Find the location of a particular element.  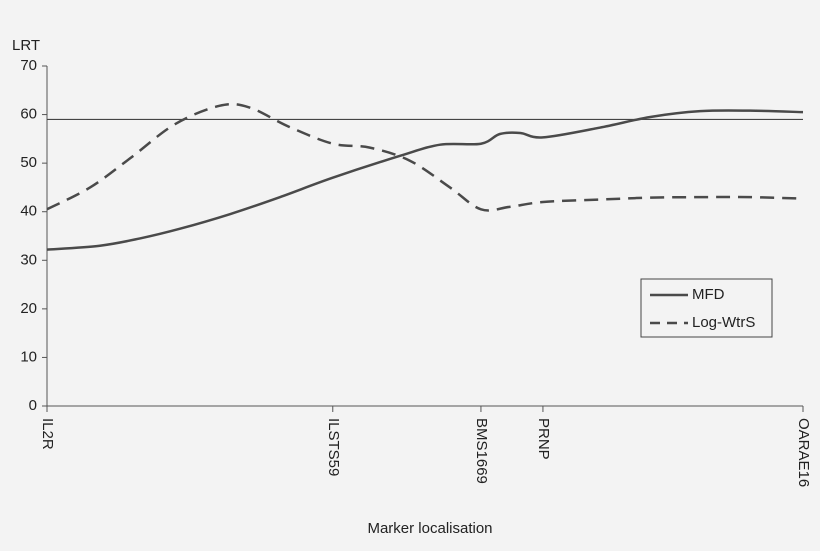

legend-label: MFD is located at coordinates (708, 294).